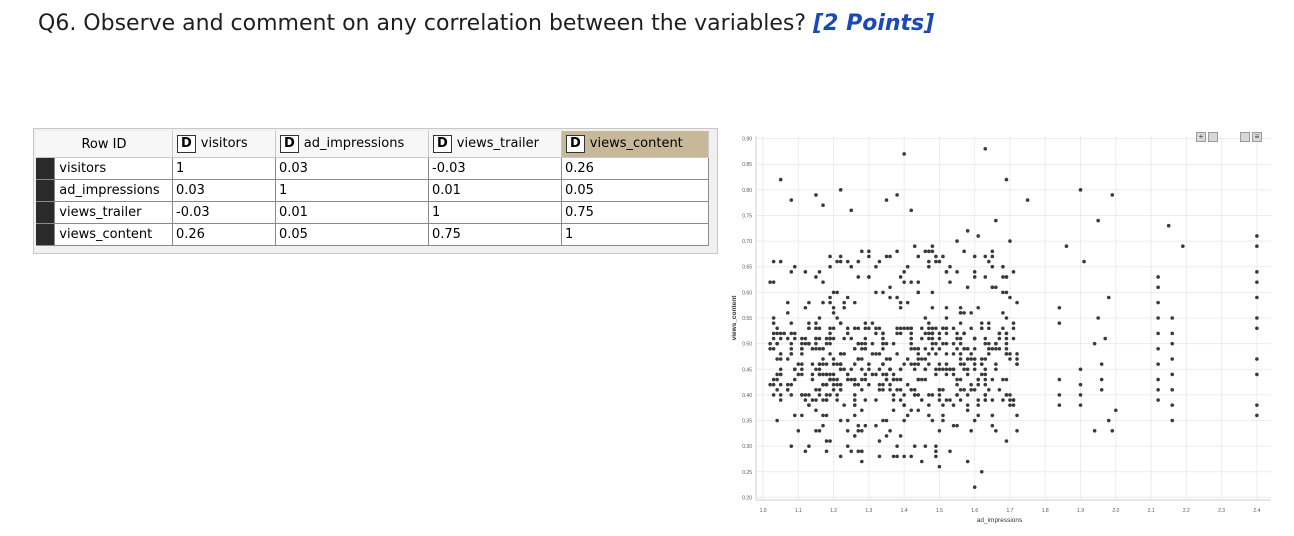 This screenshot has height=536, width=1294. What do you see at coordinates (1201, 137) in the screenshot?
I see `zoom-icon: +` at bounding box center [1201, 137].